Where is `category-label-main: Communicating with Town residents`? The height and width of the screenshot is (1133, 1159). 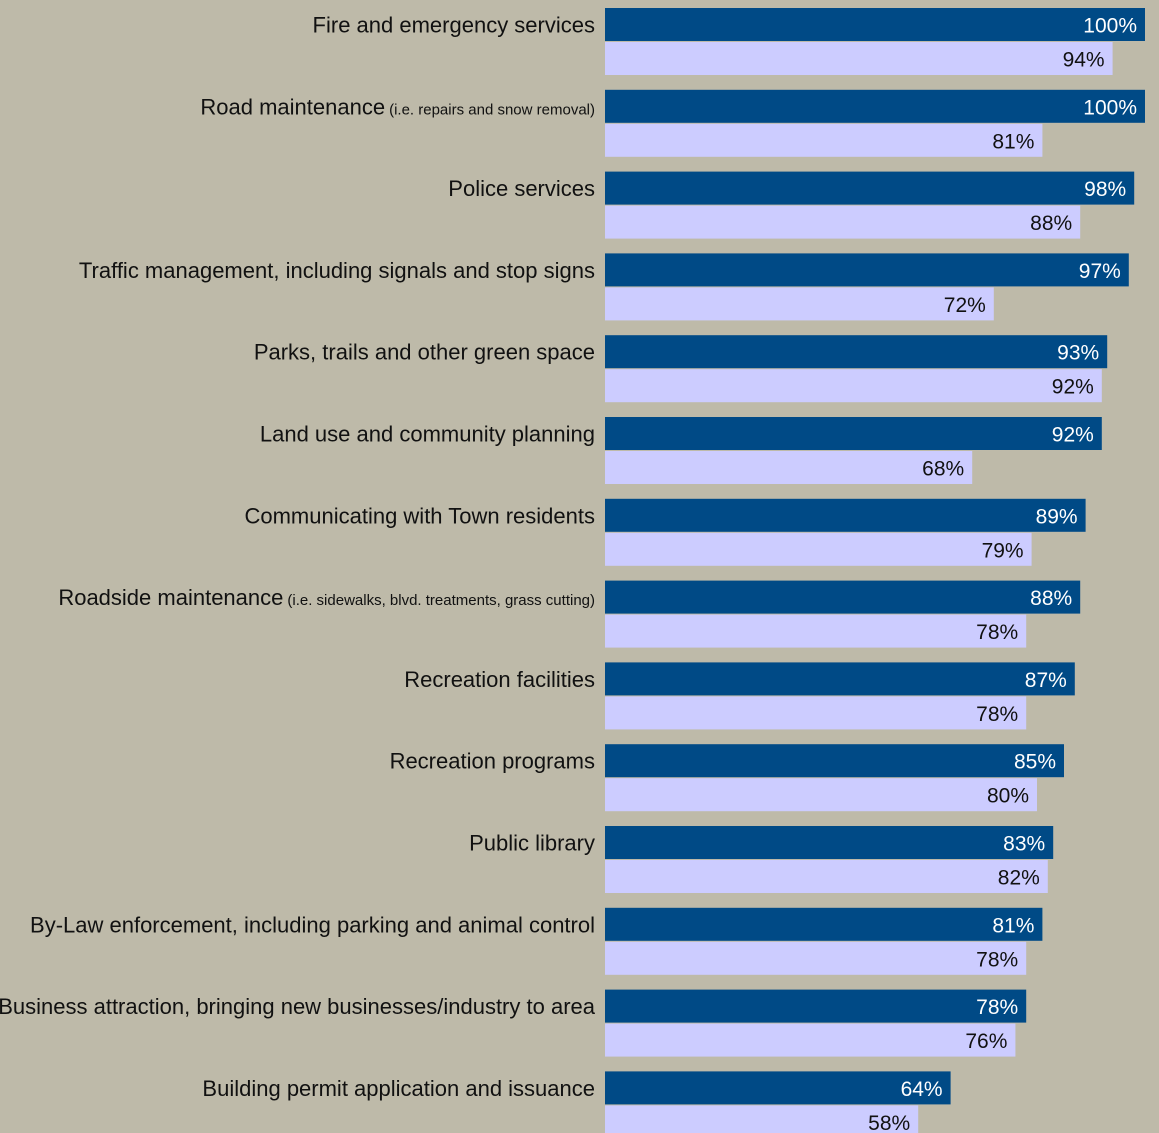
category-label-main: Communicating with Town residents is located at coordinates (419, 515).